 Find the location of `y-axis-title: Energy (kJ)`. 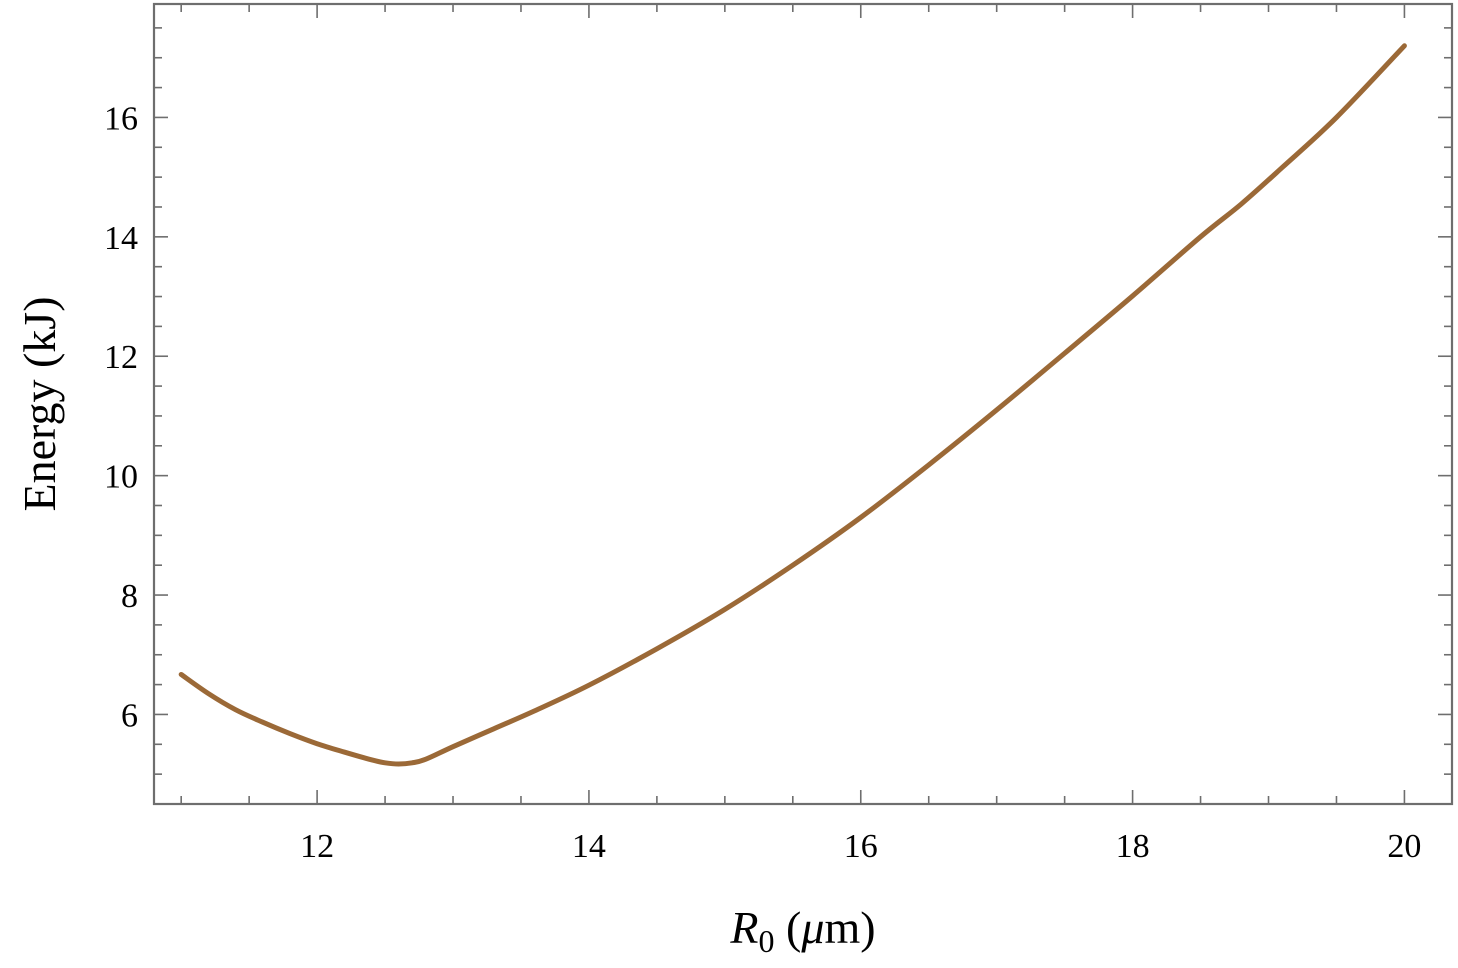

y-axis-title: Energy (kJ) is located at coordinates (39, 403).